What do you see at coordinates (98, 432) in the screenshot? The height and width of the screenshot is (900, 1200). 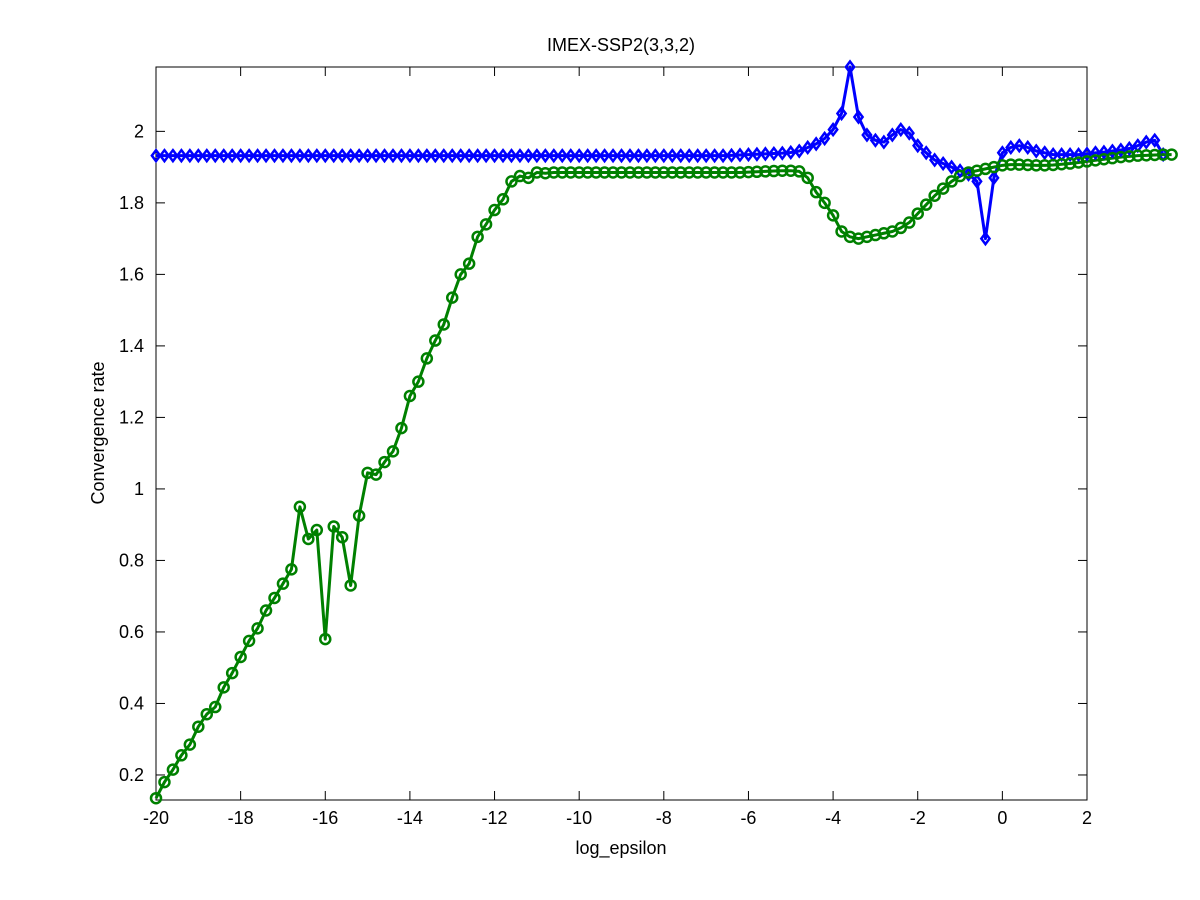 I see `y-axis-label: Convergence rate` at bounding box center [98, 432].